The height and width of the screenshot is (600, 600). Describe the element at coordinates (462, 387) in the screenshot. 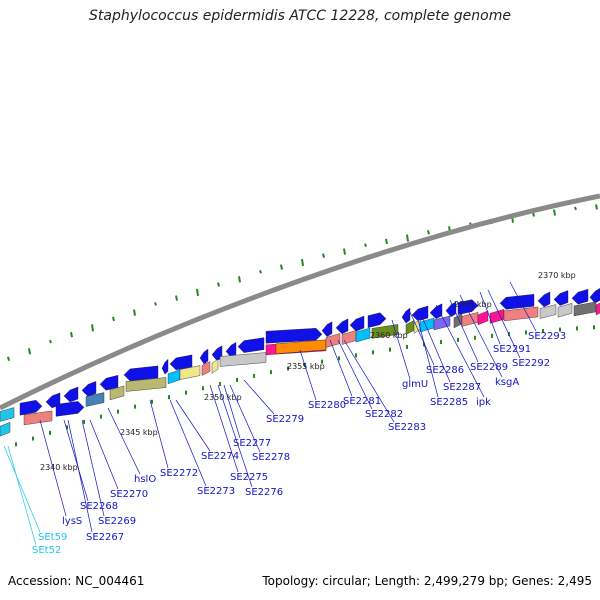

I see `gene-label-SE2287: SE2287` at that location.